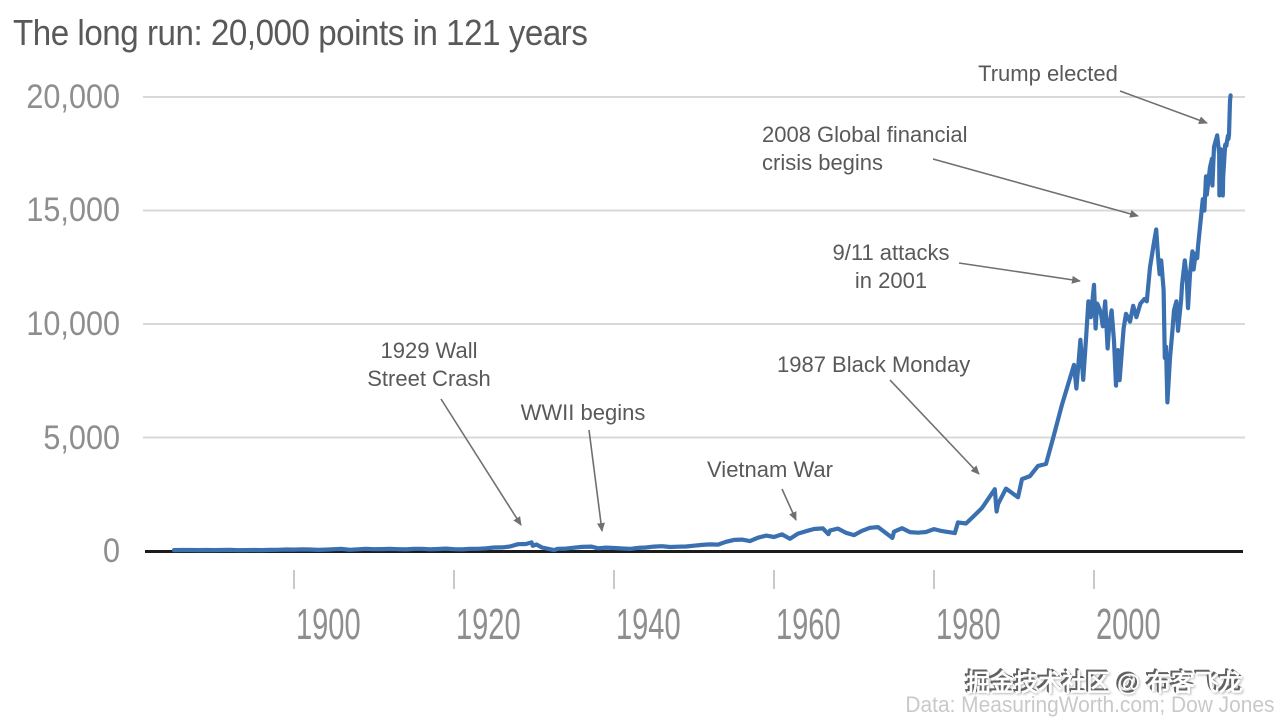  Describe the element at coordinates (73, 324) in the screenshot. I see `y-tick-label-10000: 10,000` at that location.